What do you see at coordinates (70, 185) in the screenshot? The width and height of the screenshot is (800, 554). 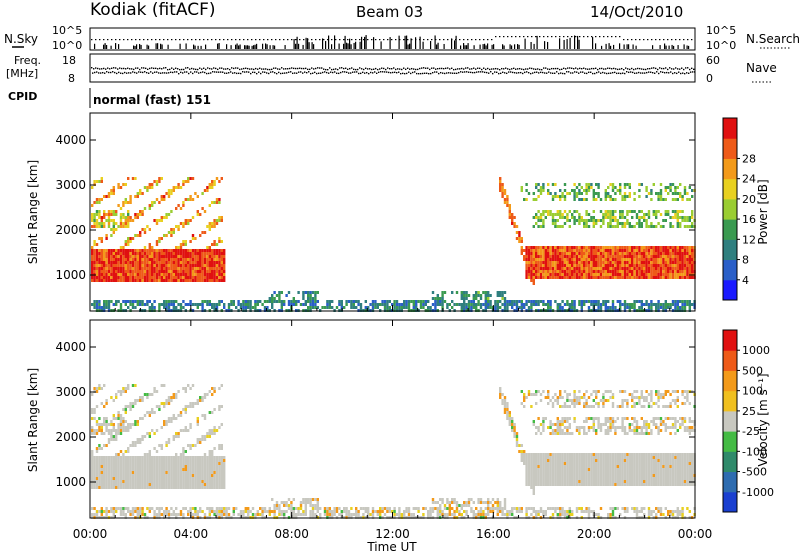 I see `y-tick-label: 3000` at bounding box center [70, 185].